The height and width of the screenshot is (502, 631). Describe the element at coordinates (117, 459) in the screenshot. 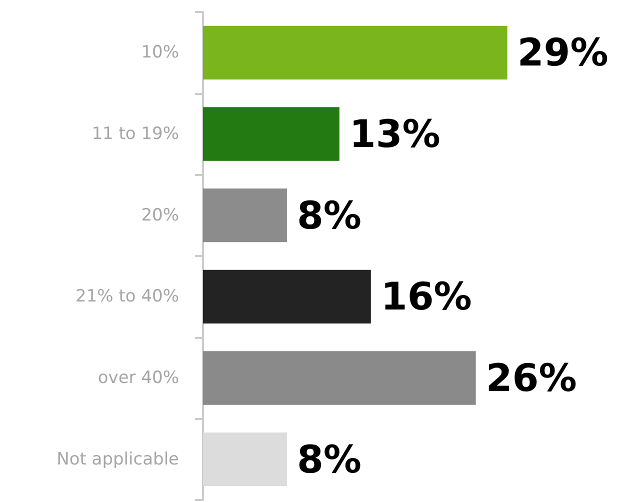

I see `y-tick-label: Not applicable` at that location.